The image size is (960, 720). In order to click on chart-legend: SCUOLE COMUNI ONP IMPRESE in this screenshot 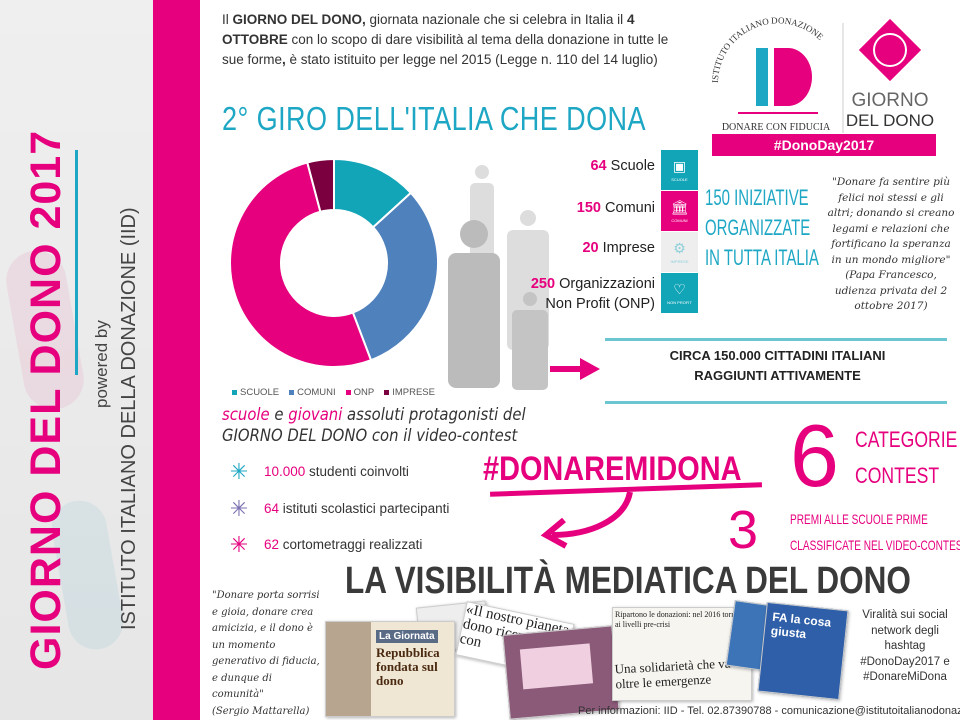, I will do `click(333, 392)`.